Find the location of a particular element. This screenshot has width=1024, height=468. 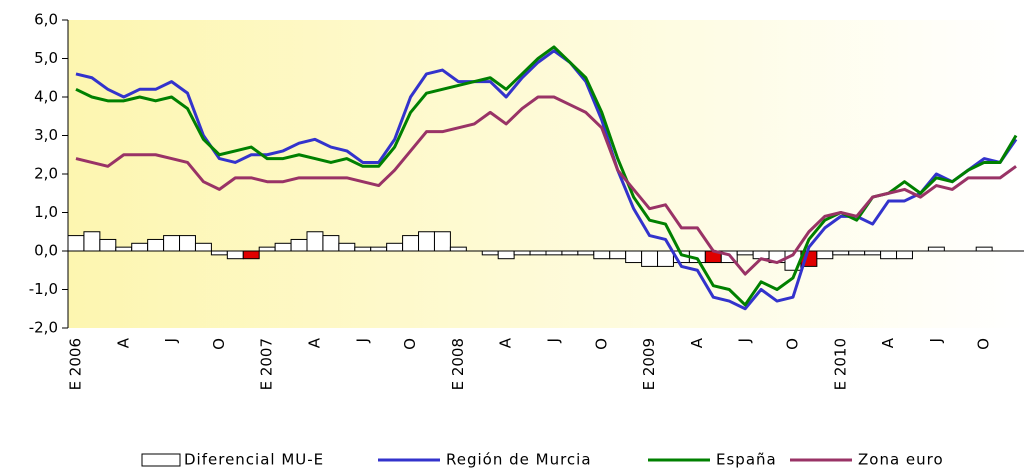

x-tick-label: E 2009 is located at coordinates (649, 364).